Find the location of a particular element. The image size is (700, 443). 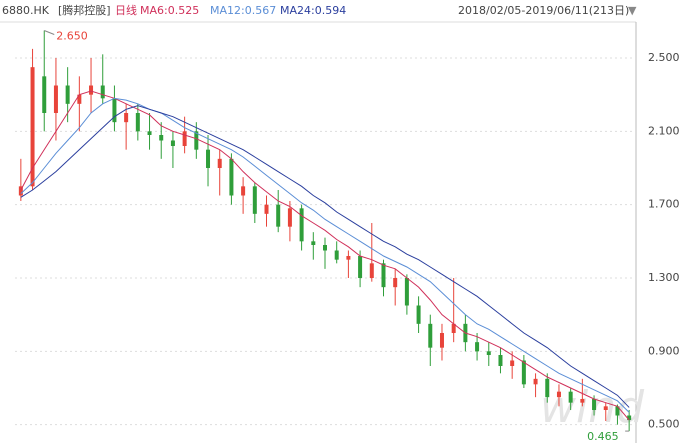

ticker: 6880.HK is located at coordinates (26, 10).